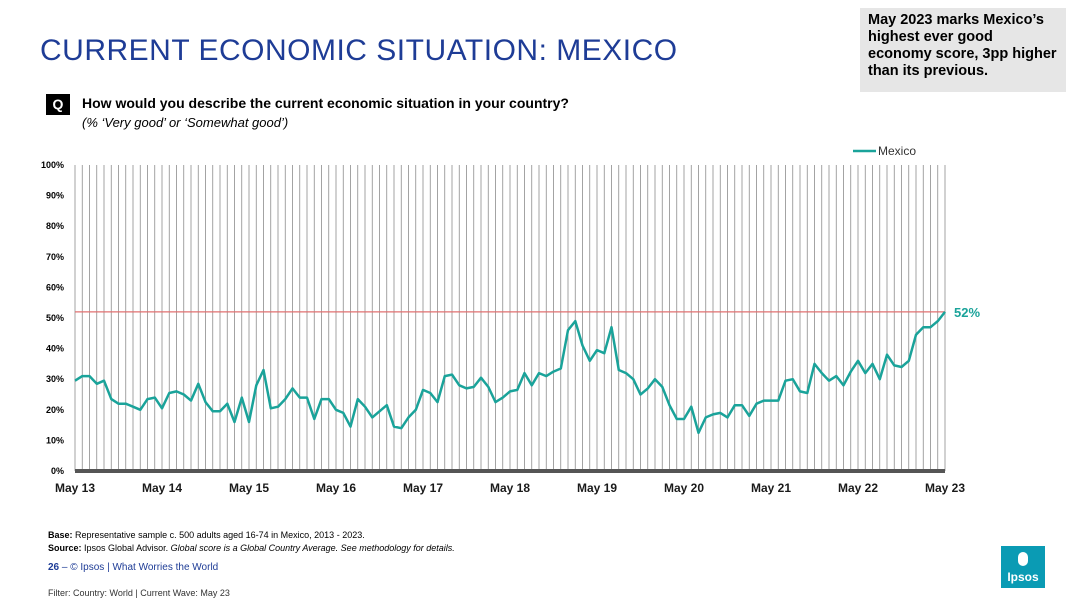  Describe the element at coordinates (60, 535) in the screenshot. I see `base-label: Base:` at that location.